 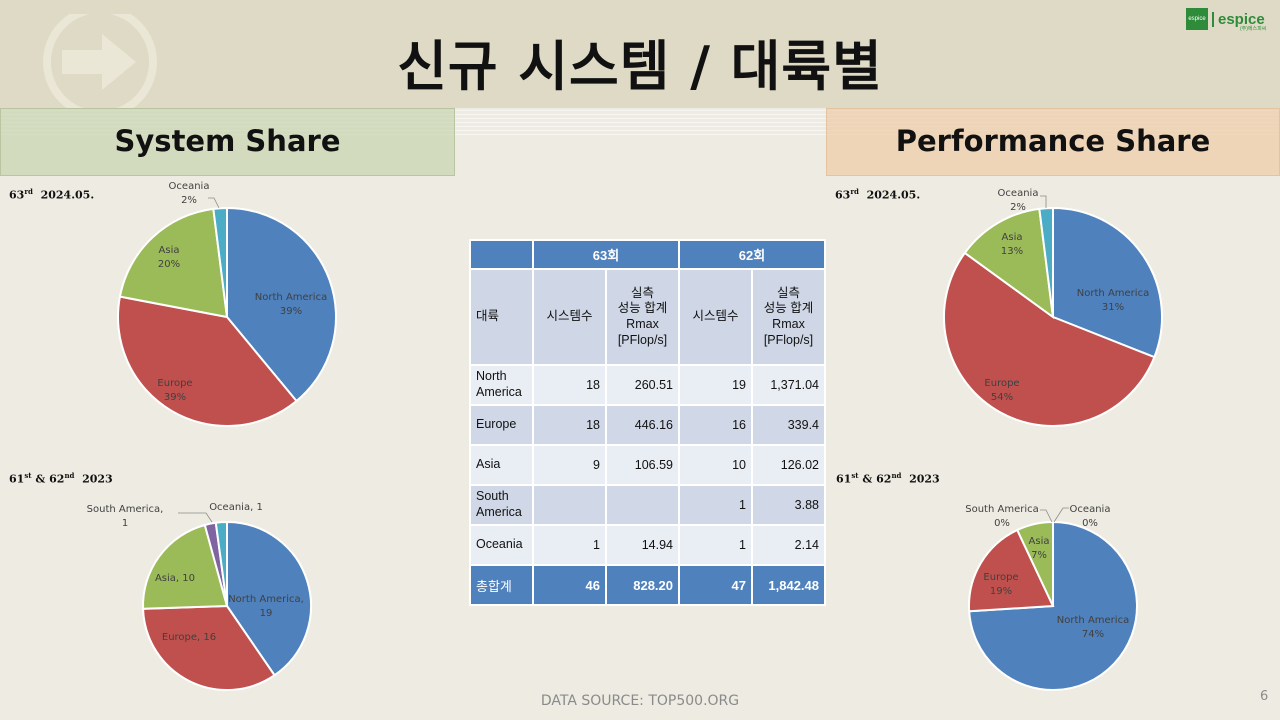 What do you see at coordinates (1053, 141) in the screenshot?
I see `performance-share-title: Performance Share` at bounding box center [1053, 141].